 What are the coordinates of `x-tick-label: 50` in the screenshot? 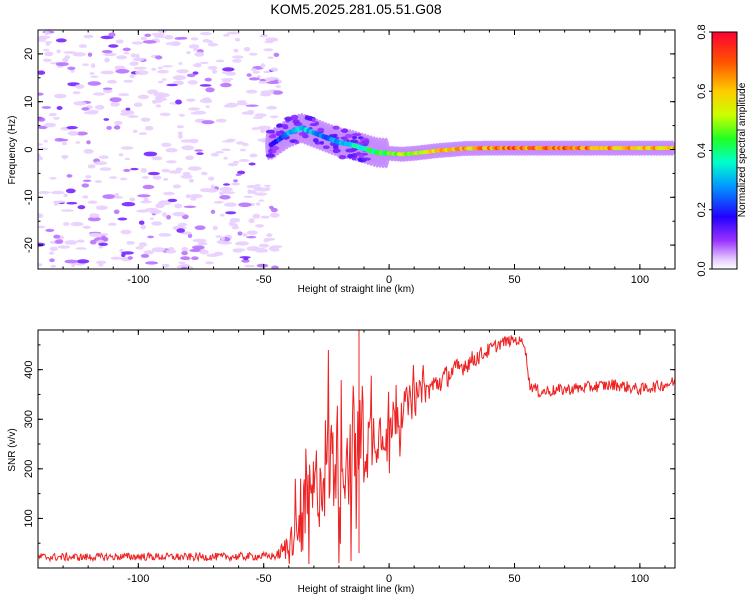 It's located at (514, 579).